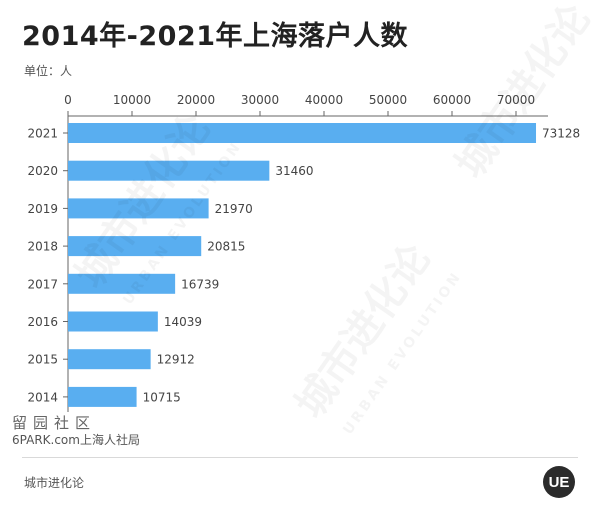  What do you see at coordinates (42, 284) in the screenshot?
I see `category-label-2017: 2017` at bounding box center [42, 284].